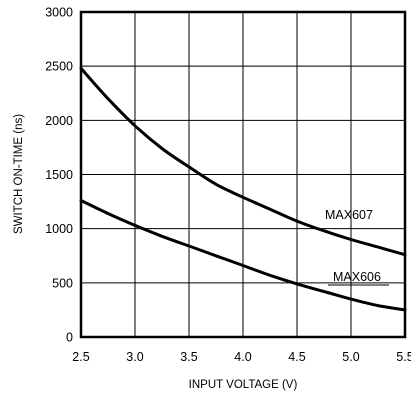 The height and width of the screenshot is (395, 411). I want to click on x-tick-label: 5.5, so click(403, 357).